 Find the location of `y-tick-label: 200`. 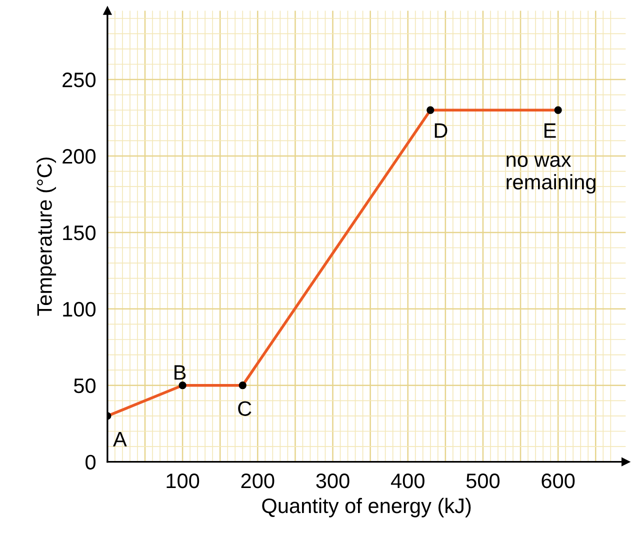

y-tick-label: 200 is located at coordinates (79, 156).